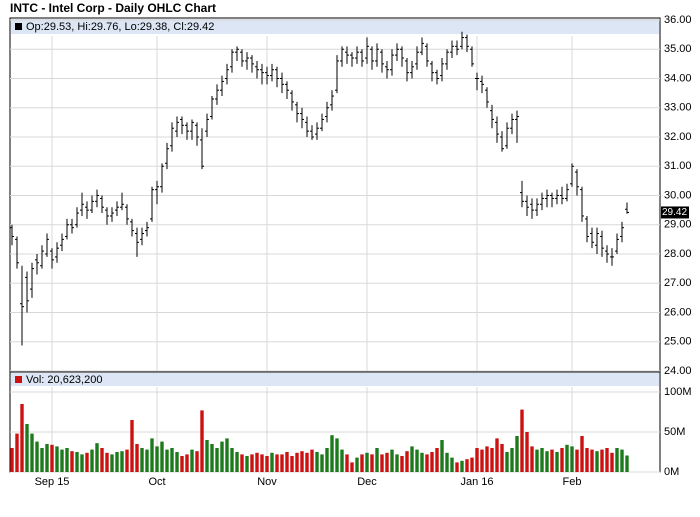  Describe the element at coordinates (678, 254) in the screenshot. I see `y-tick-label: 28.00` at that location.